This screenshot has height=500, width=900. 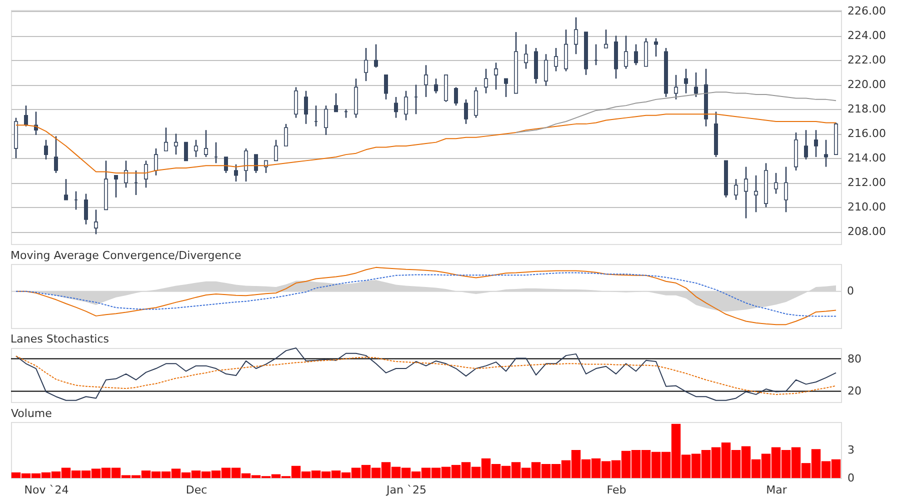 What do you see at coordinates (777, 490) in the screenshot?
I see `x-tick-label: Mar` at bounding box center [777, 490].